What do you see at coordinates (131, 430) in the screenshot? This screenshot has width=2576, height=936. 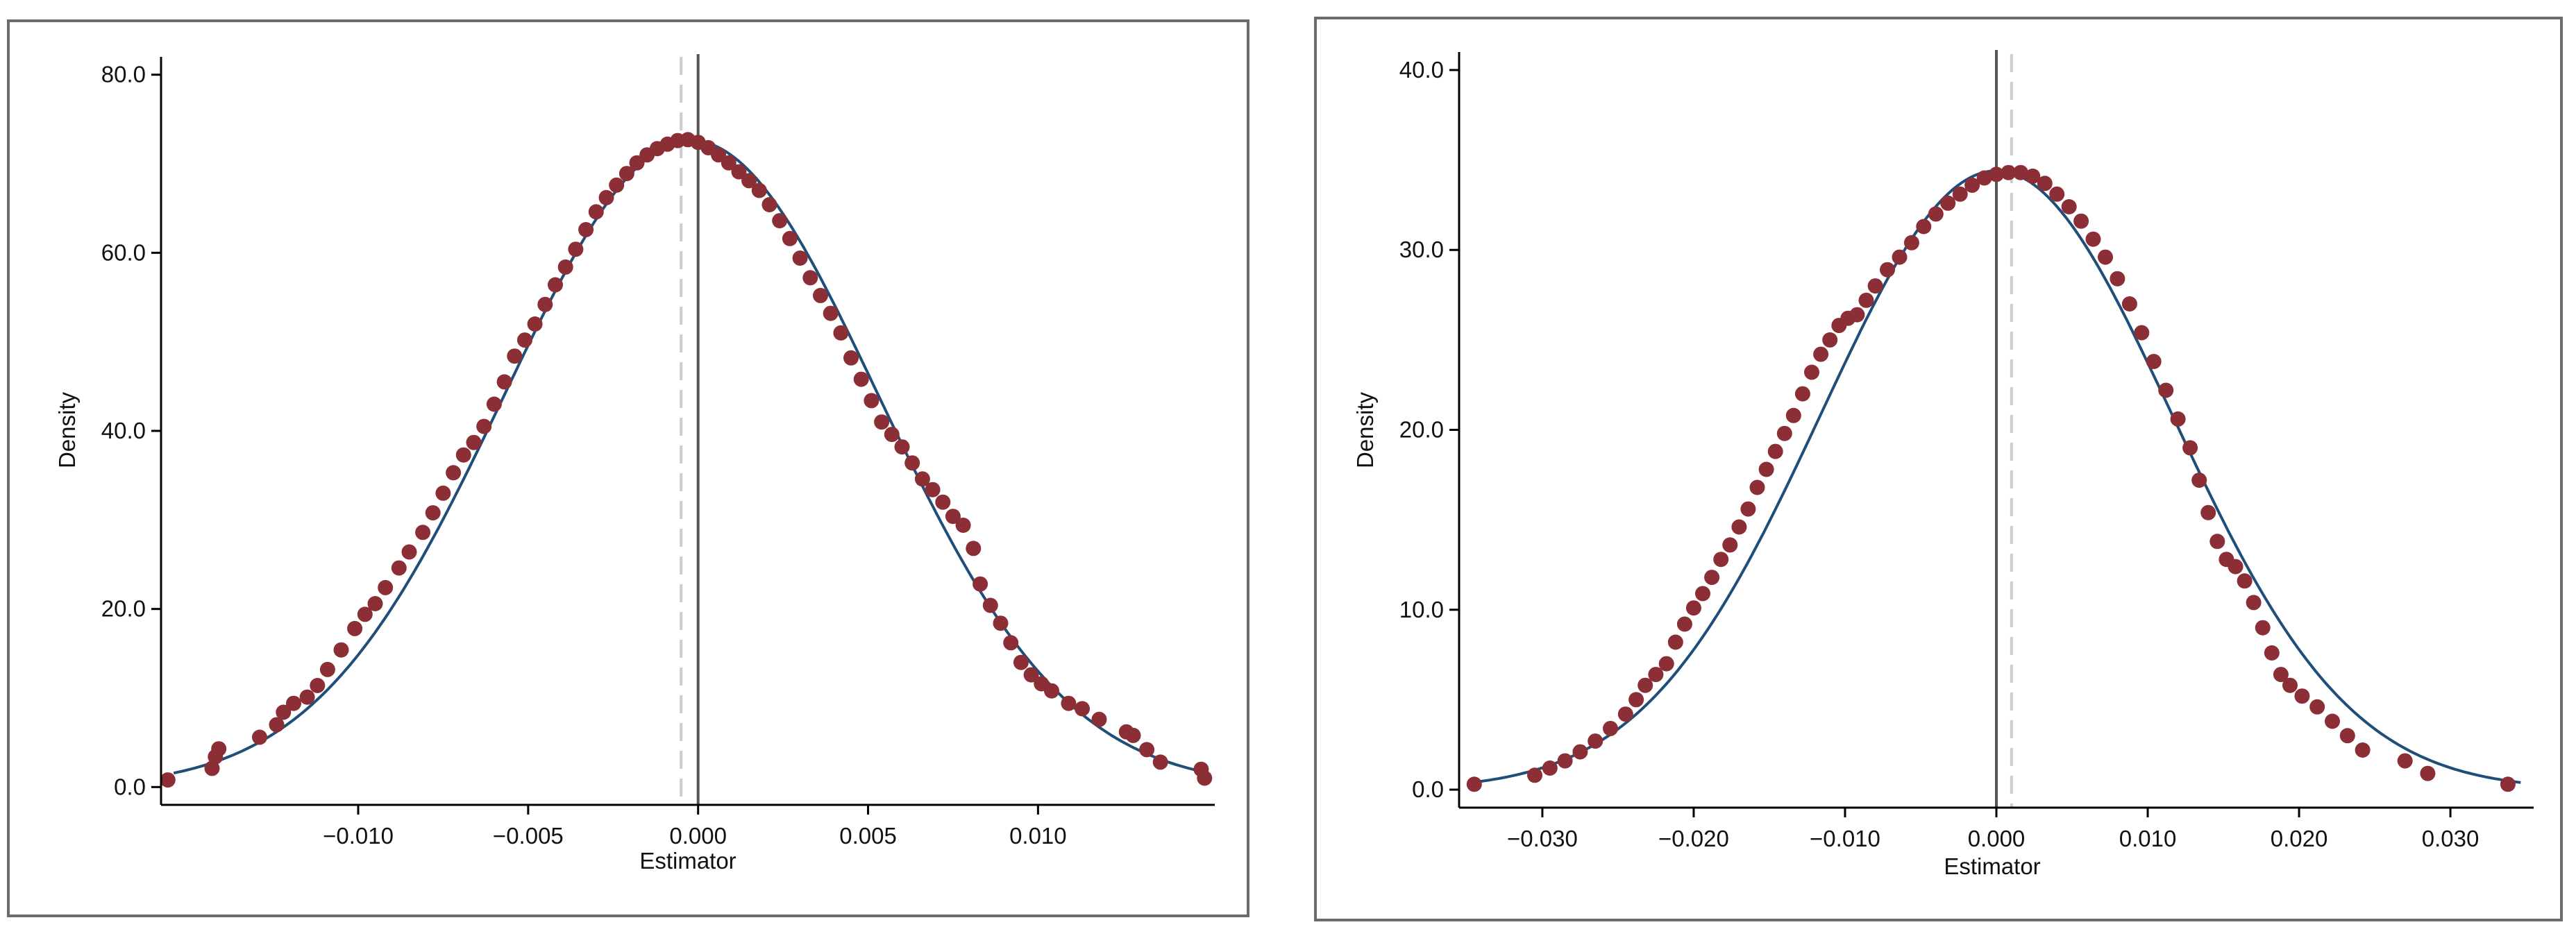 I see `left-y-ticks: 0.0 20.0 40.0 60.0 80.0` at bounding box center [131, 430].